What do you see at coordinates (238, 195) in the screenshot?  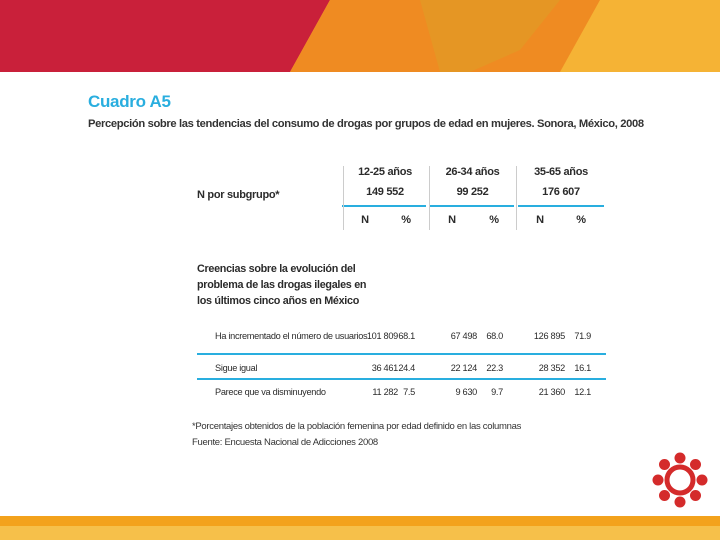 I see `n-subgroup-label: N por subgrupo*` at bounding box center [238, 195].